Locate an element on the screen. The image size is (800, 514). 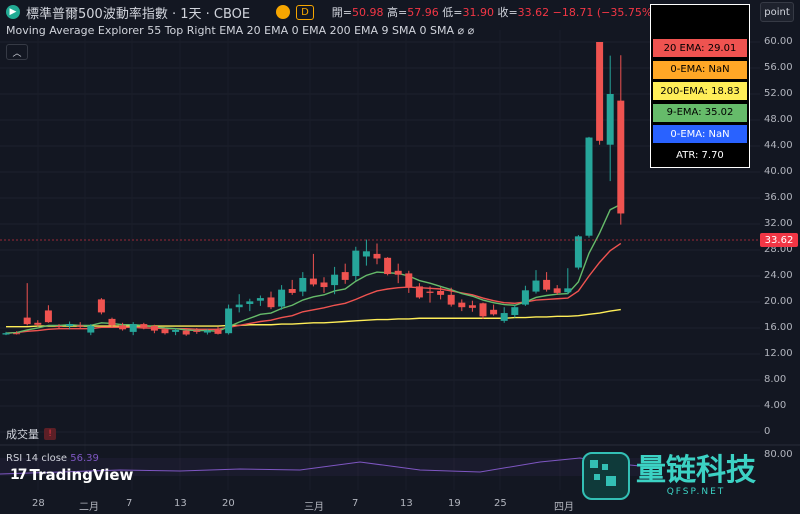
legend-row: 200-EMA: 18.83 is located at coordinates (700, 91).